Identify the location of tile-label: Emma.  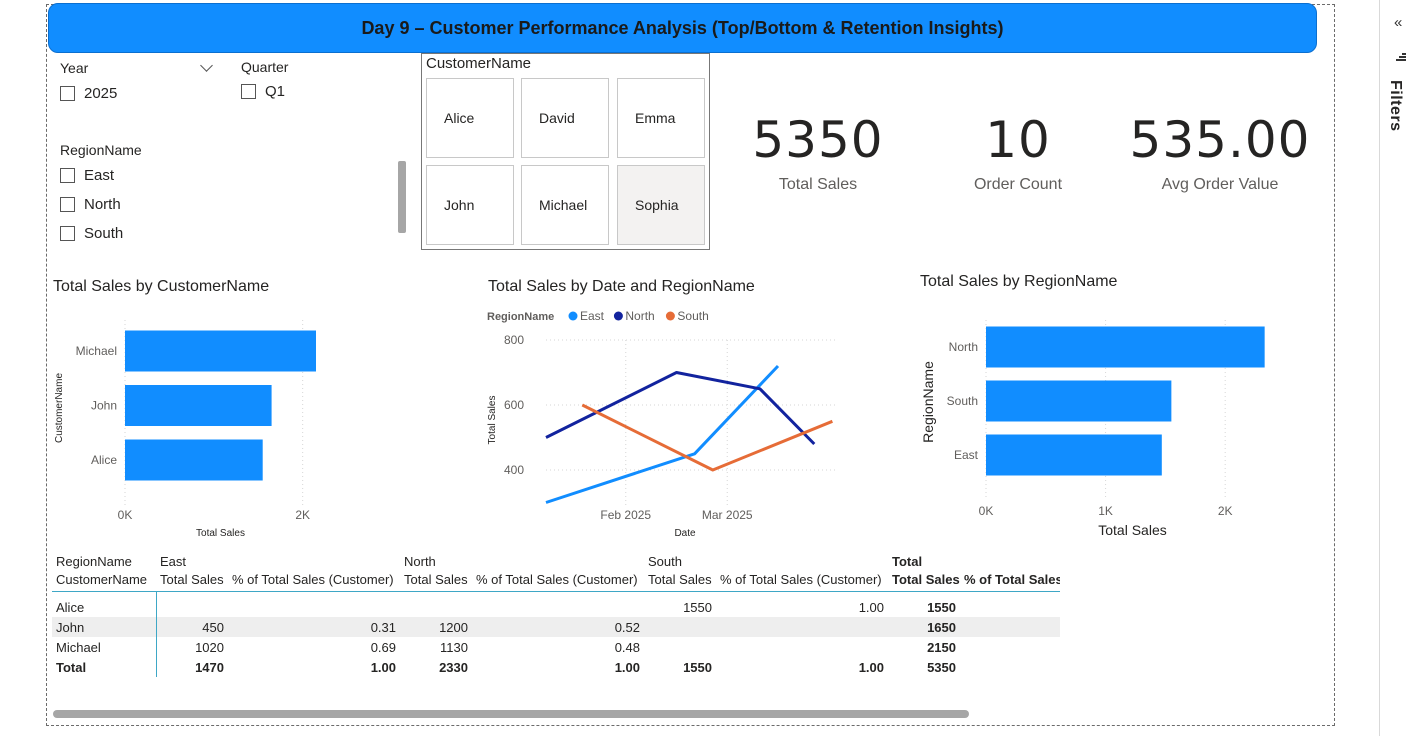
(655, 118).